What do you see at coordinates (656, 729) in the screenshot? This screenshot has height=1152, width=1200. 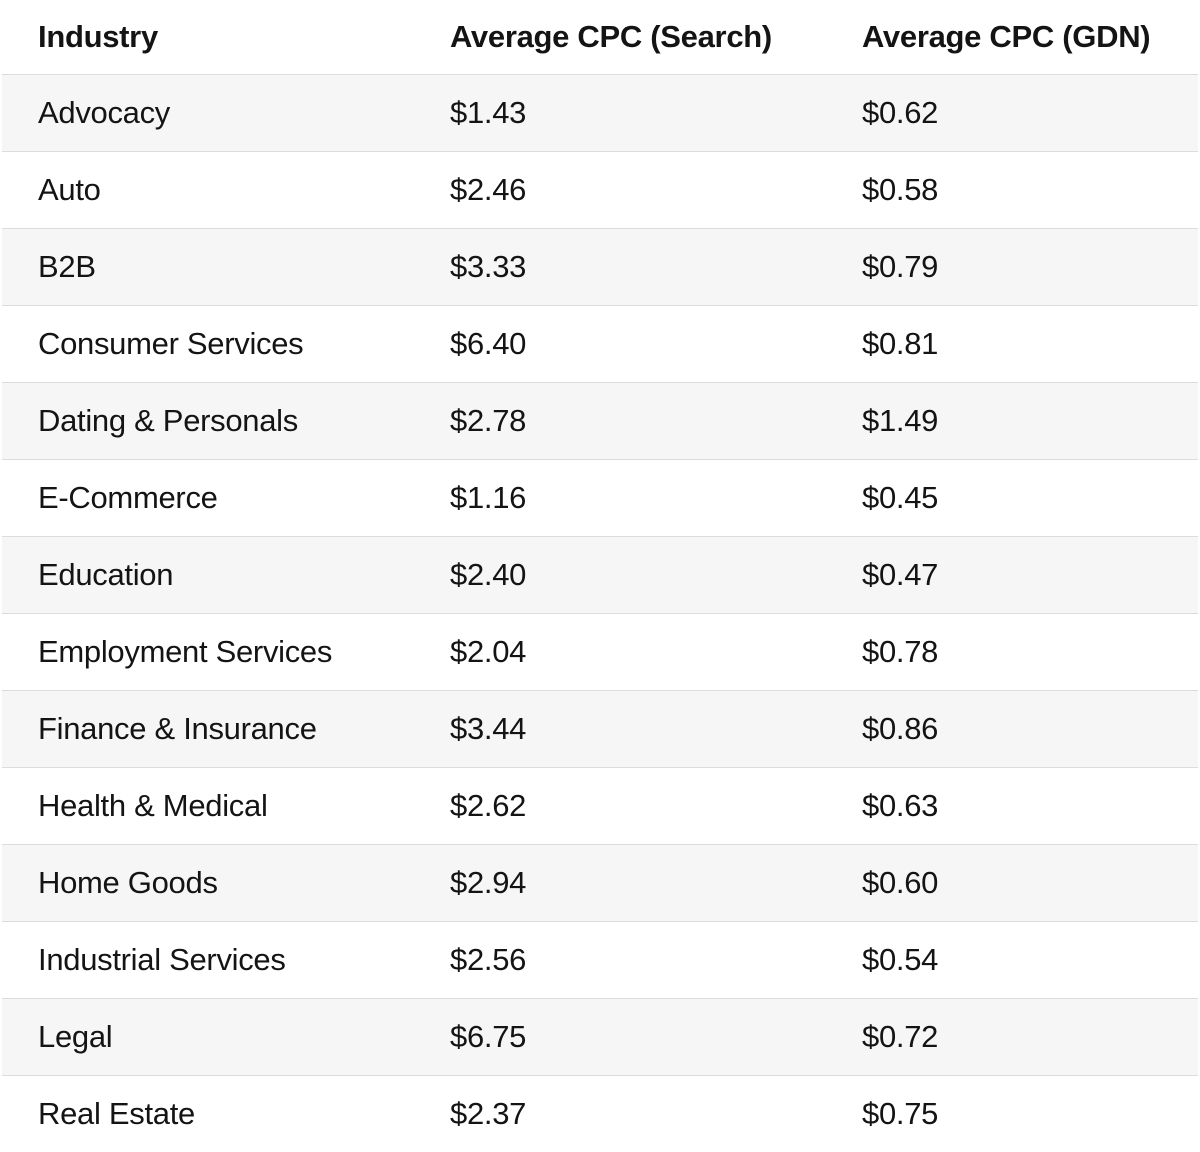 I see `search-cpc-cell: $3.44` at bounding box center [656, 729].